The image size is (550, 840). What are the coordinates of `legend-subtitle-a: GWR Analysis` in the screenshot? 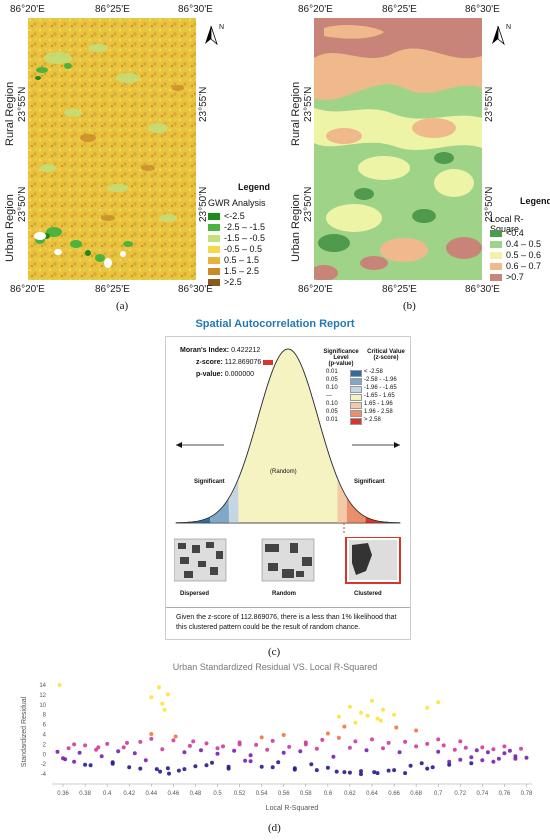 It's located at (237, 203).